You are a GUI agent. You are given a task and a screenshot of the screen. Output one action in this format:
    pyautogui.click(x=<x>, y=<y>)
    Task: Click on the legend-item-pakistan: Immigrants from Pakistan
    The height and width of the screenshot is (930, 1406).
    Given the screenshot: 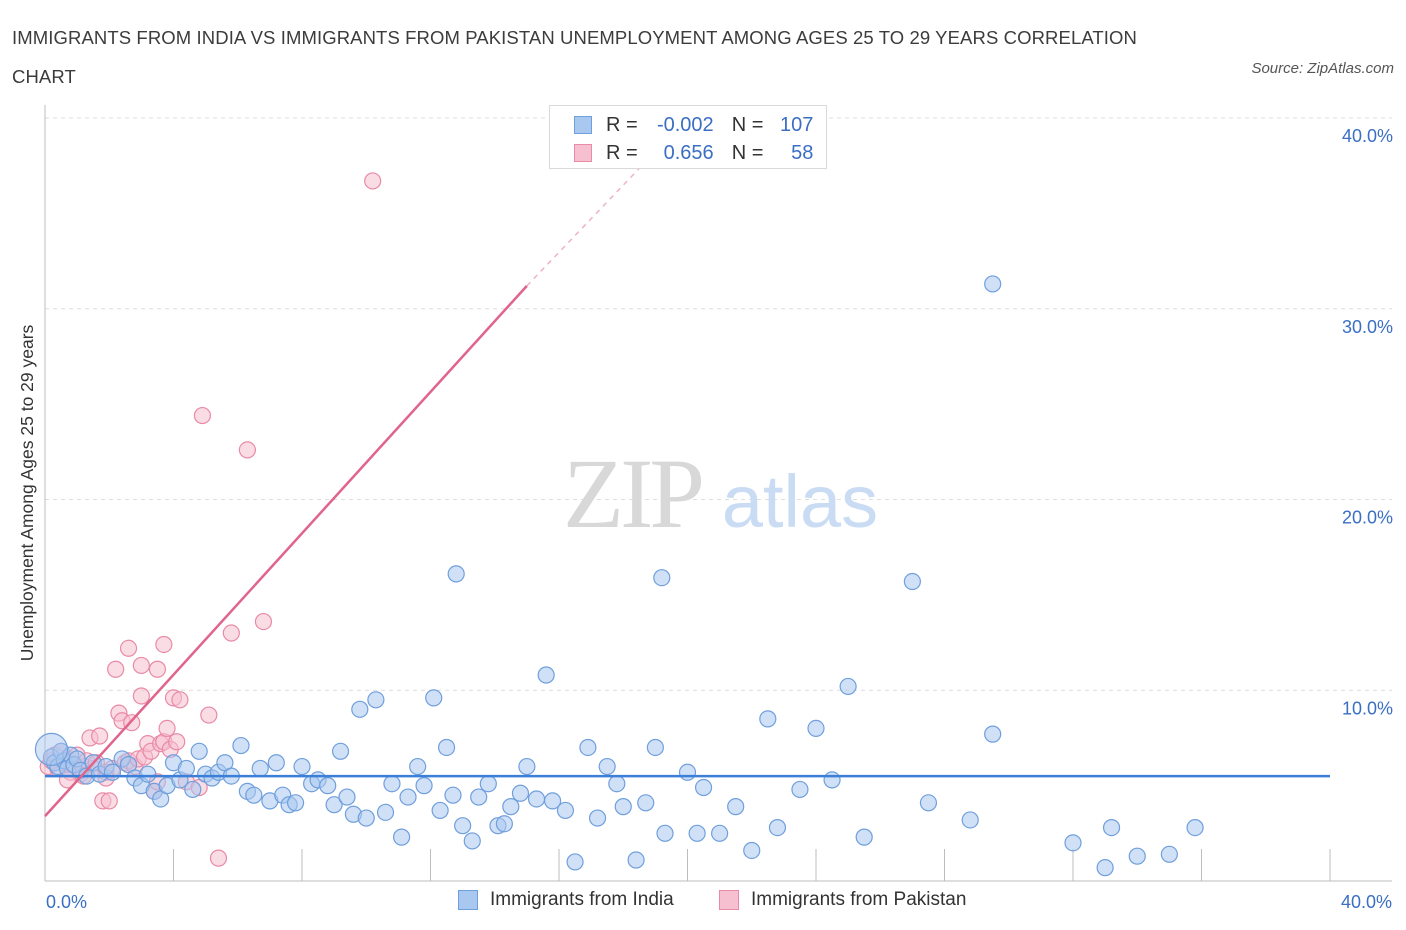 What is the action you would take?
    pyautogui.click(x=842, y=900)
    